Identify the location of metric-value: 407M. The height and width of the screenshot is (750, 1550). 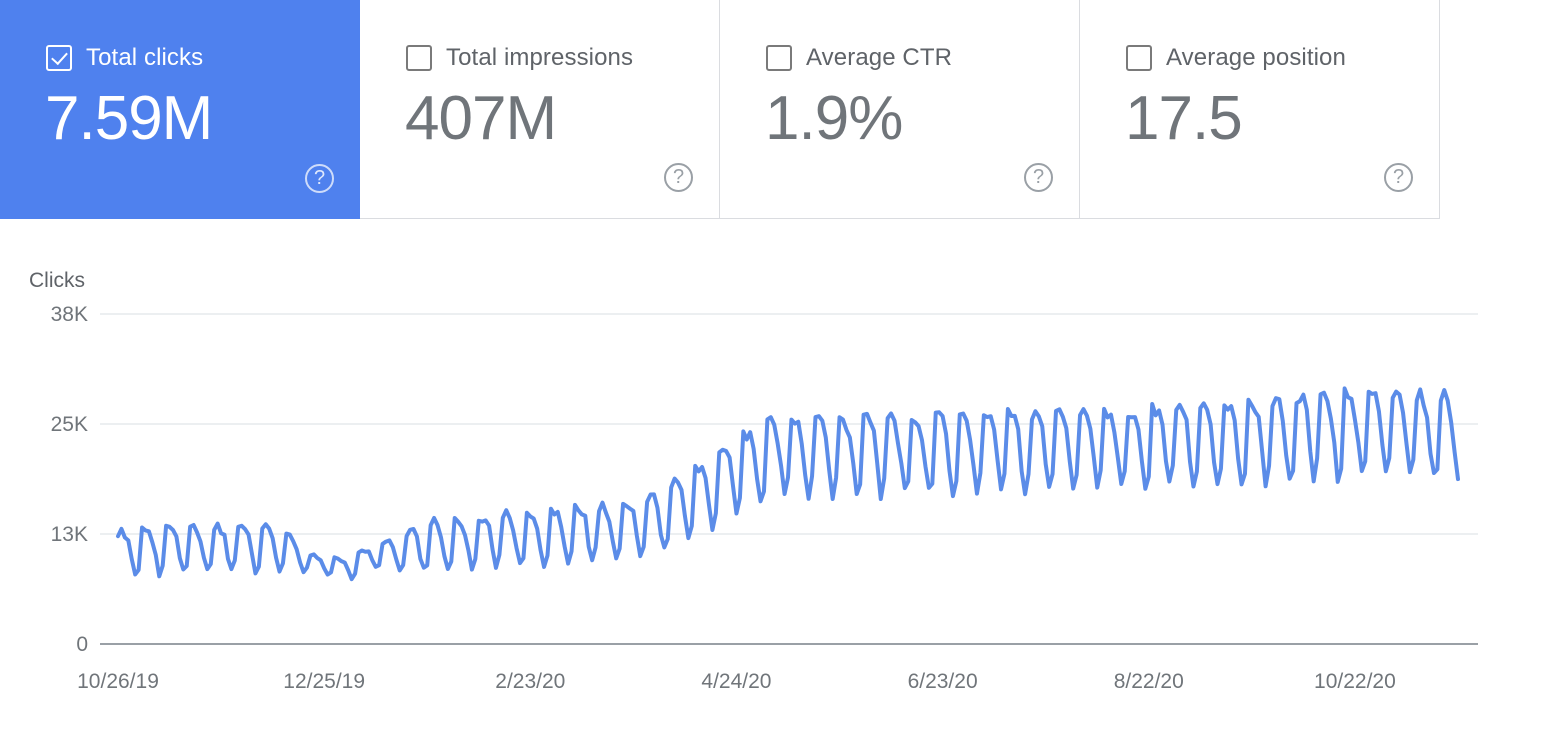
(481, 118).